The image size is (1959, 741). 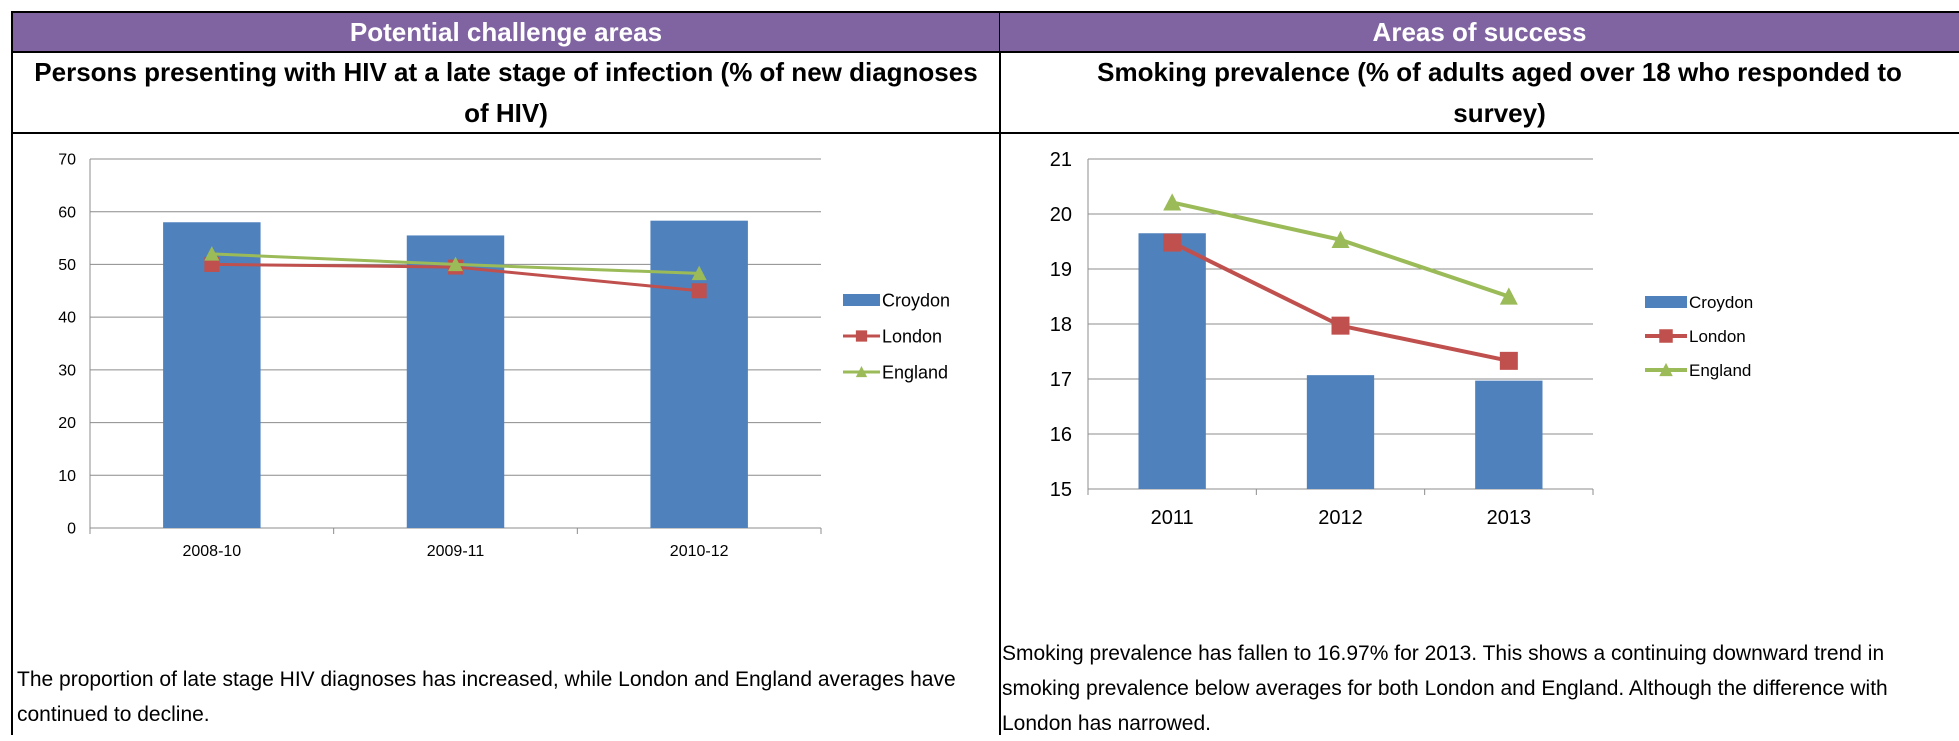 What do you see at coordinates (1061, 160) in the screenshot?
I see `y-tick-label: 21` at bounding box center [1061, 160].